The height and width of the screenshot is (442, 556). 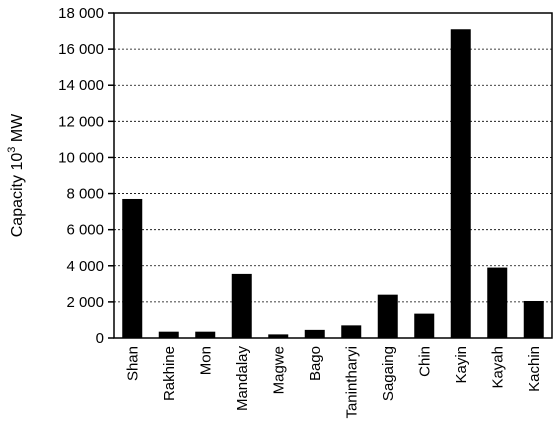 What do you see at coordinates (424, 361) in the screenshot?
I see `x-category-label: Chin` at bounding box center [424, 361].